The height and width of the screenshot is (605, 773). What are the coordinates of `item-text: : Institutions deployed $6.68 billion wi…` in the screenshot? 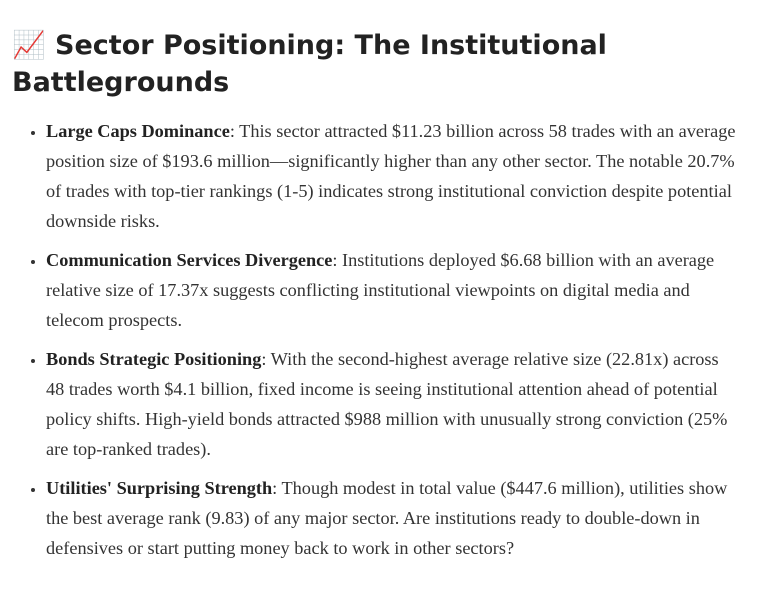 It's located at (380, 290).